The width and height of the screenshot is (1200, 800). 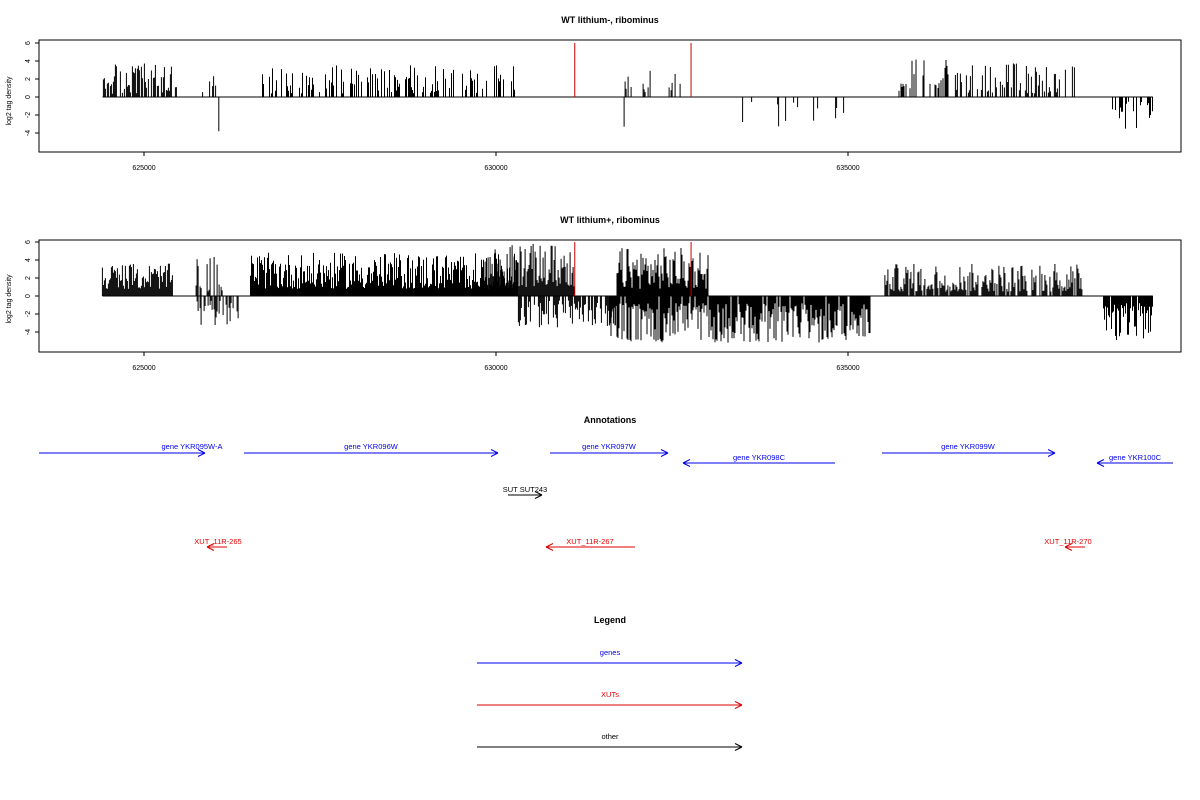 I want to click on annotation-label: XUT_11R-265, so click(x=217, y=541).